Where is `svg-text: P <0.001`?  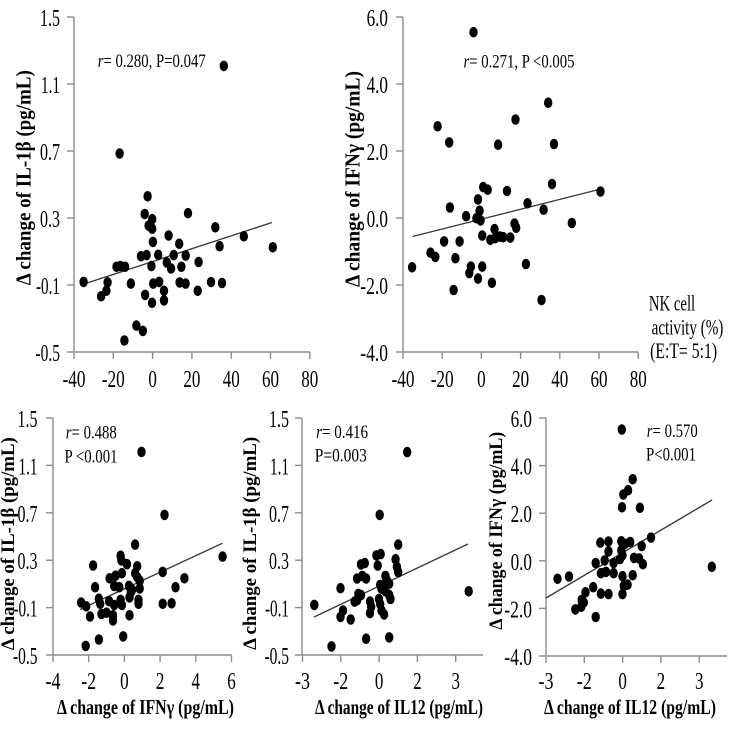
svg-text: P <0.001 is located at coordinates (91, 457).